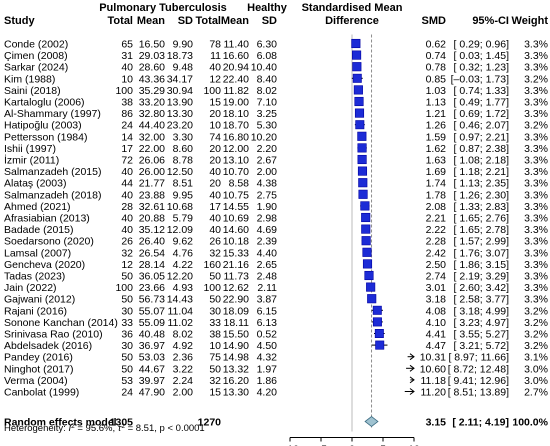 This screenshot has width=550, height=446. Describe the element at coordinates (237, 91) in the screenshot. I see `healthy-mean: 11.82` at that location.